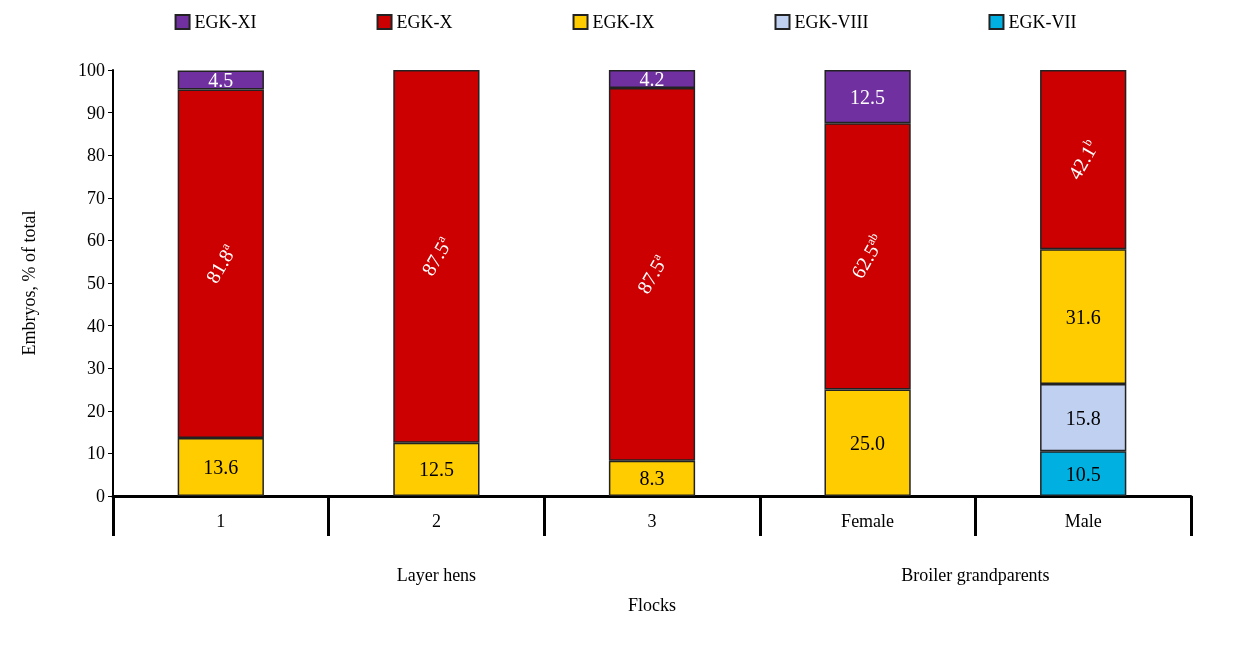 Image resolution: width=1251 pixels, height=656 pixels. Describe the element at coordinates (96, 112) in the screenshot. I see `y-tick-label: 90` at that location.